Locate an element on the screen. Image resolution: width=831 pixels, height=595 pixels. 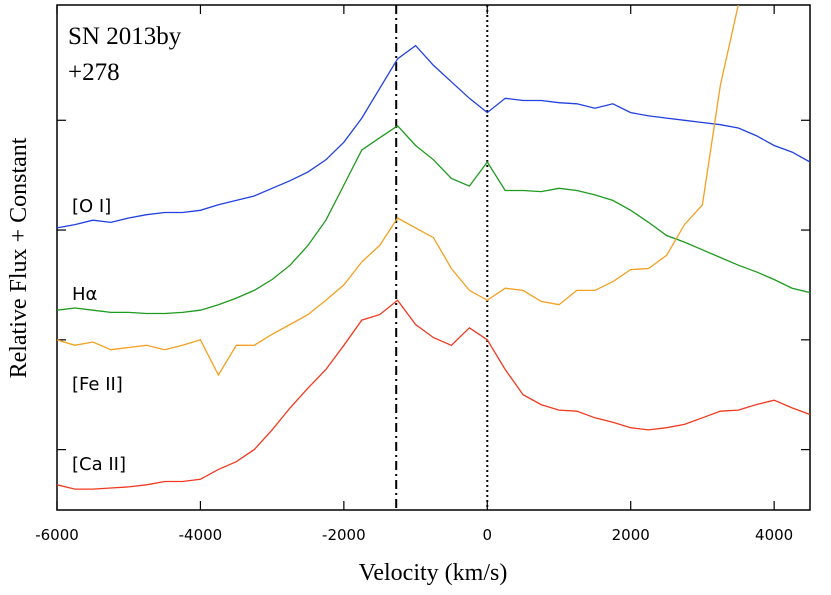
series-label: Hα is located at coordinates (84, 294).